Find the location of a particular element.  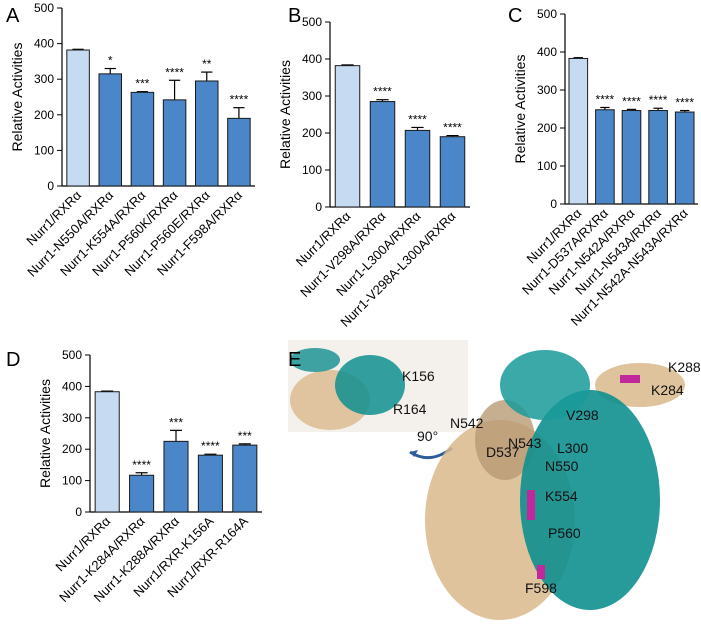

residue-label: K156 is located at coordinates (418, 376).